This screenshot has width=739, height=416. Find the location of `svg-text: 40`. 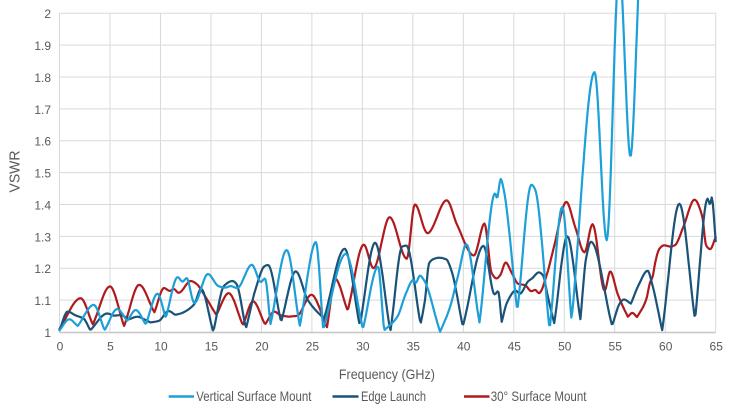

svg-text: 40 is located at coordinates (464, 347).